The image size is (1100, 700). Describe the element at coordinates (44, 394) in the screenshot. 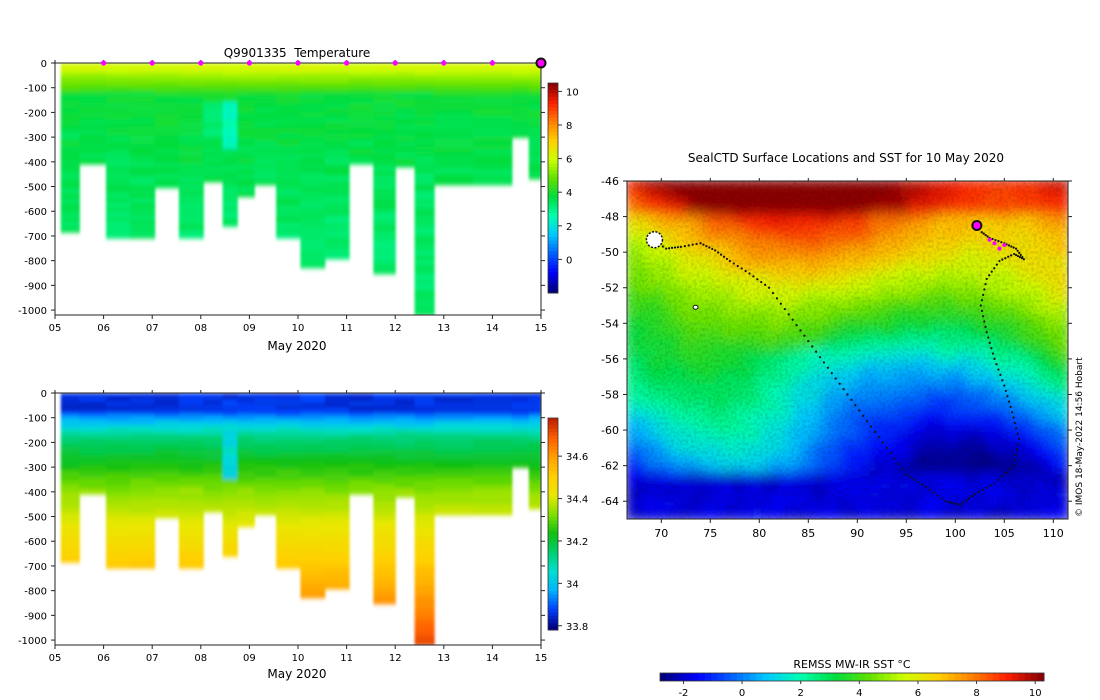

I see `y-tick-label: 0` at that location.